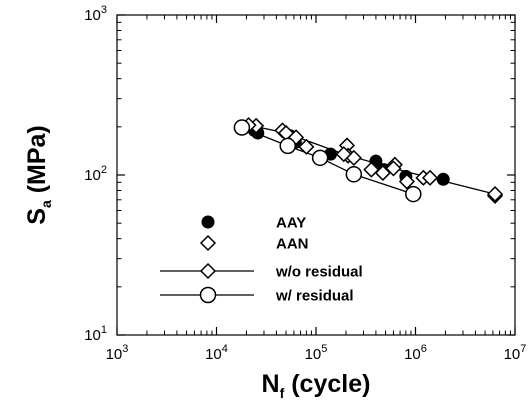  I want to click on y-tick-label-exponent: 2, so click(104, 170).